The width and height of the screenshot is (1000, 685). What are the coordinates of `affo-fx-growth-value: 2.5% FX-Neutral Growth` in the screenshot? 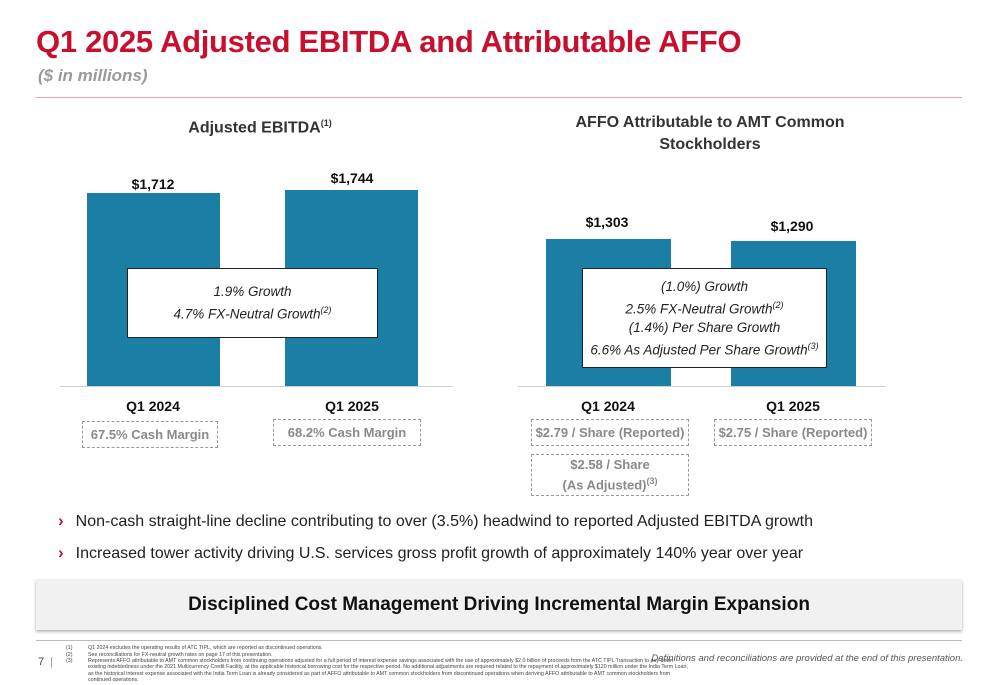 It's located at (699, 308).